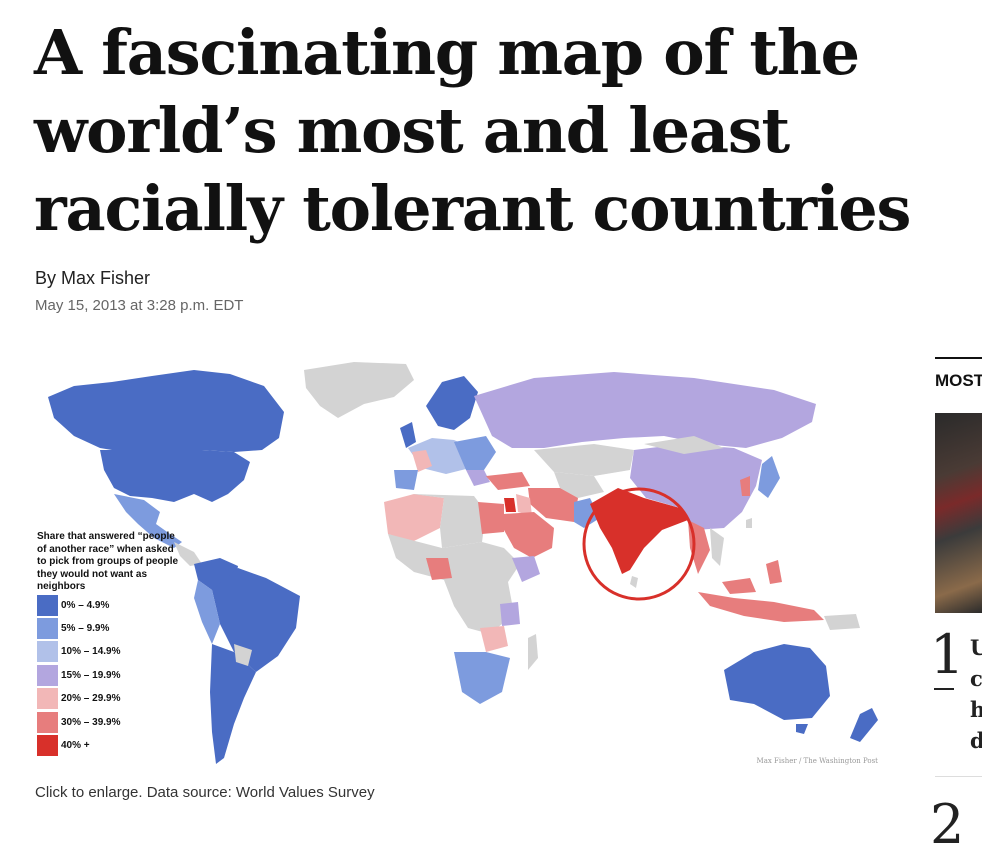 This screenshot has width=982, height=856. Describe the element at coordinates (958, 380) in the screenshot. I see `most-read-title: MOST` at that location.